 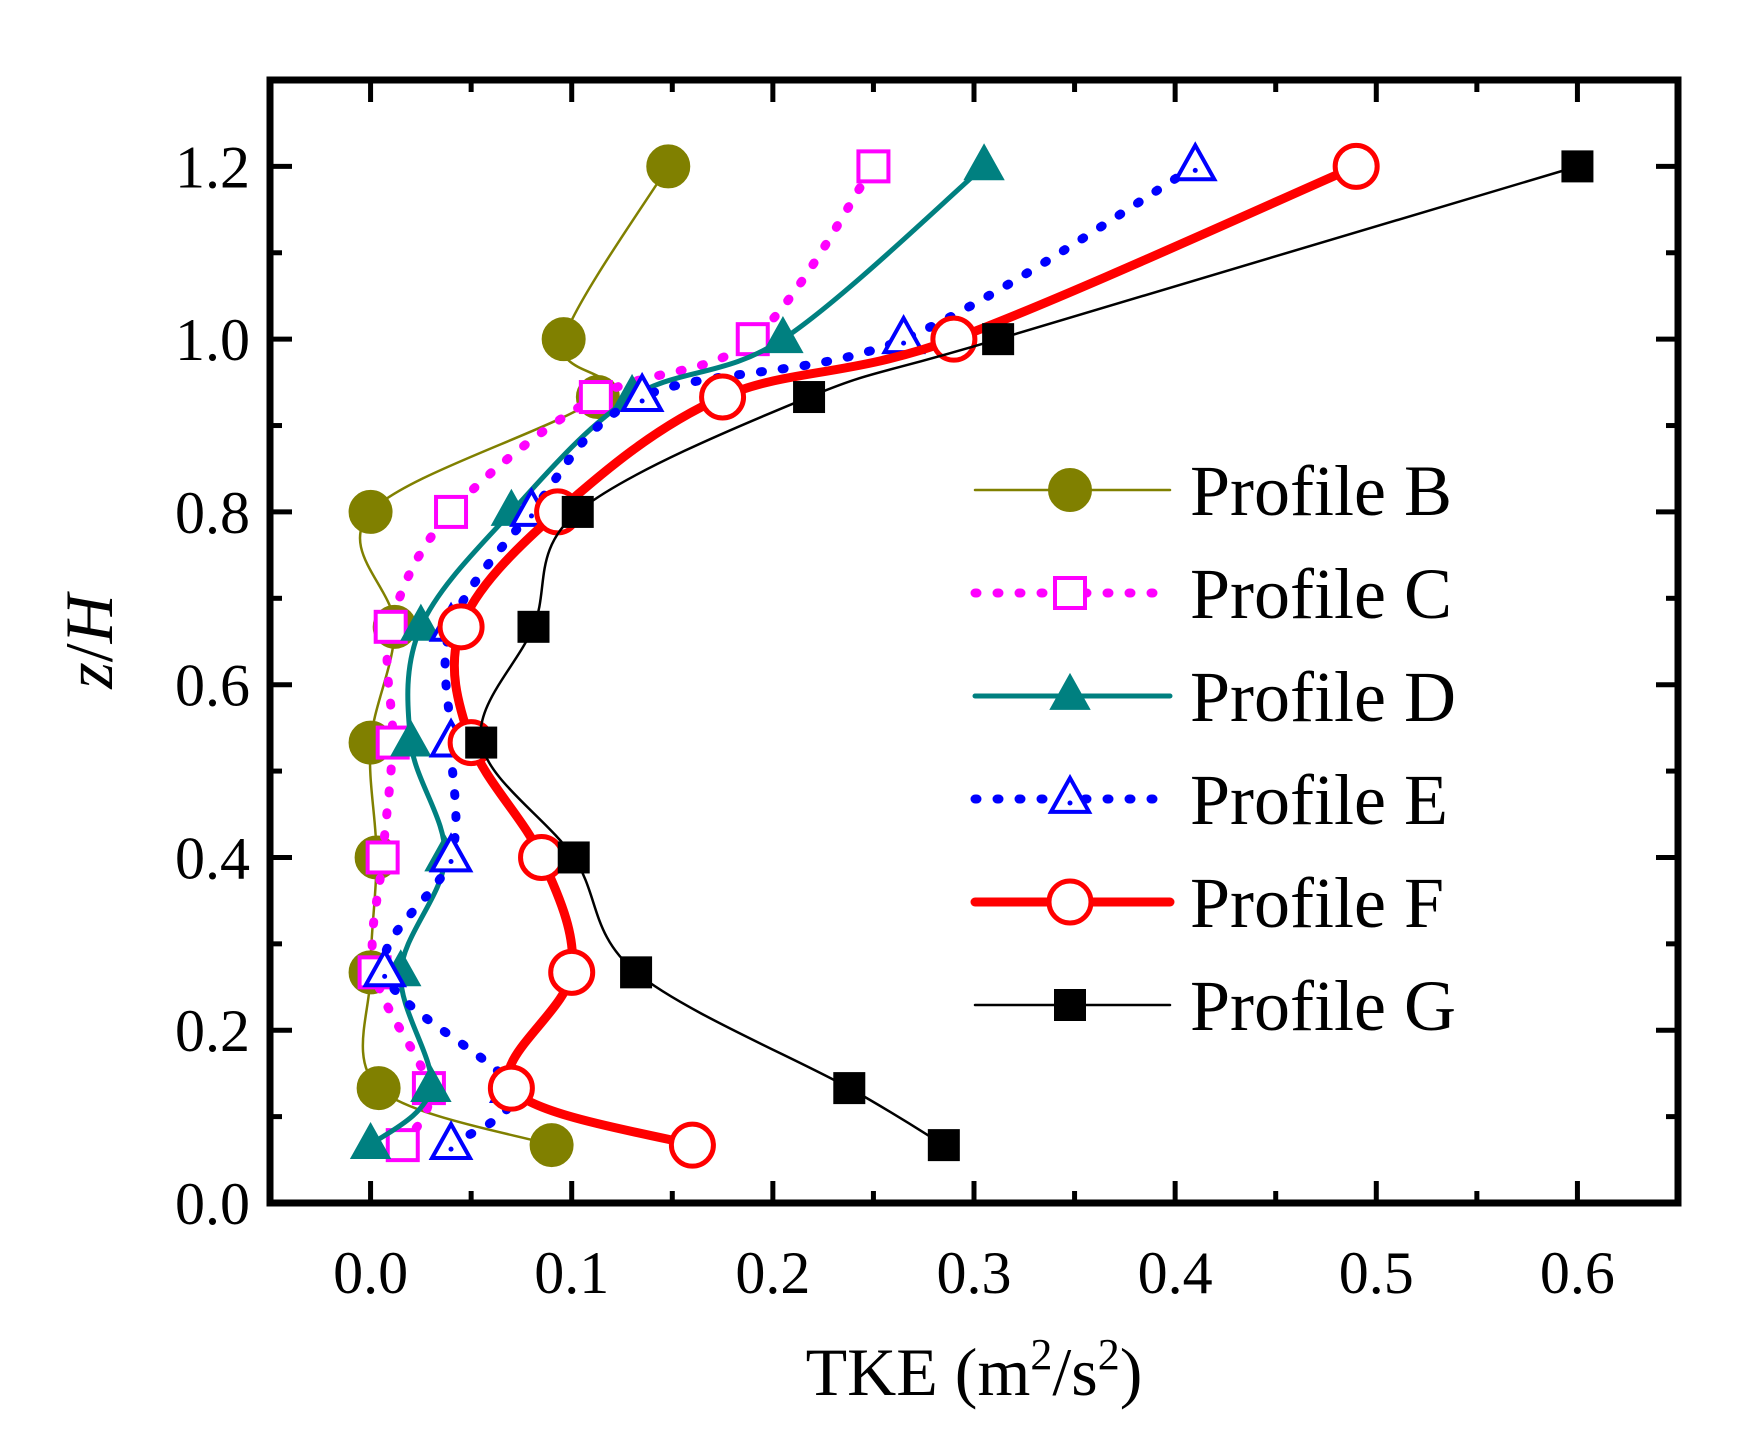 What do you see at coordinates (519, 656) in the screenshot?
I see `series-profile-b` at bounding box center [519, 656].